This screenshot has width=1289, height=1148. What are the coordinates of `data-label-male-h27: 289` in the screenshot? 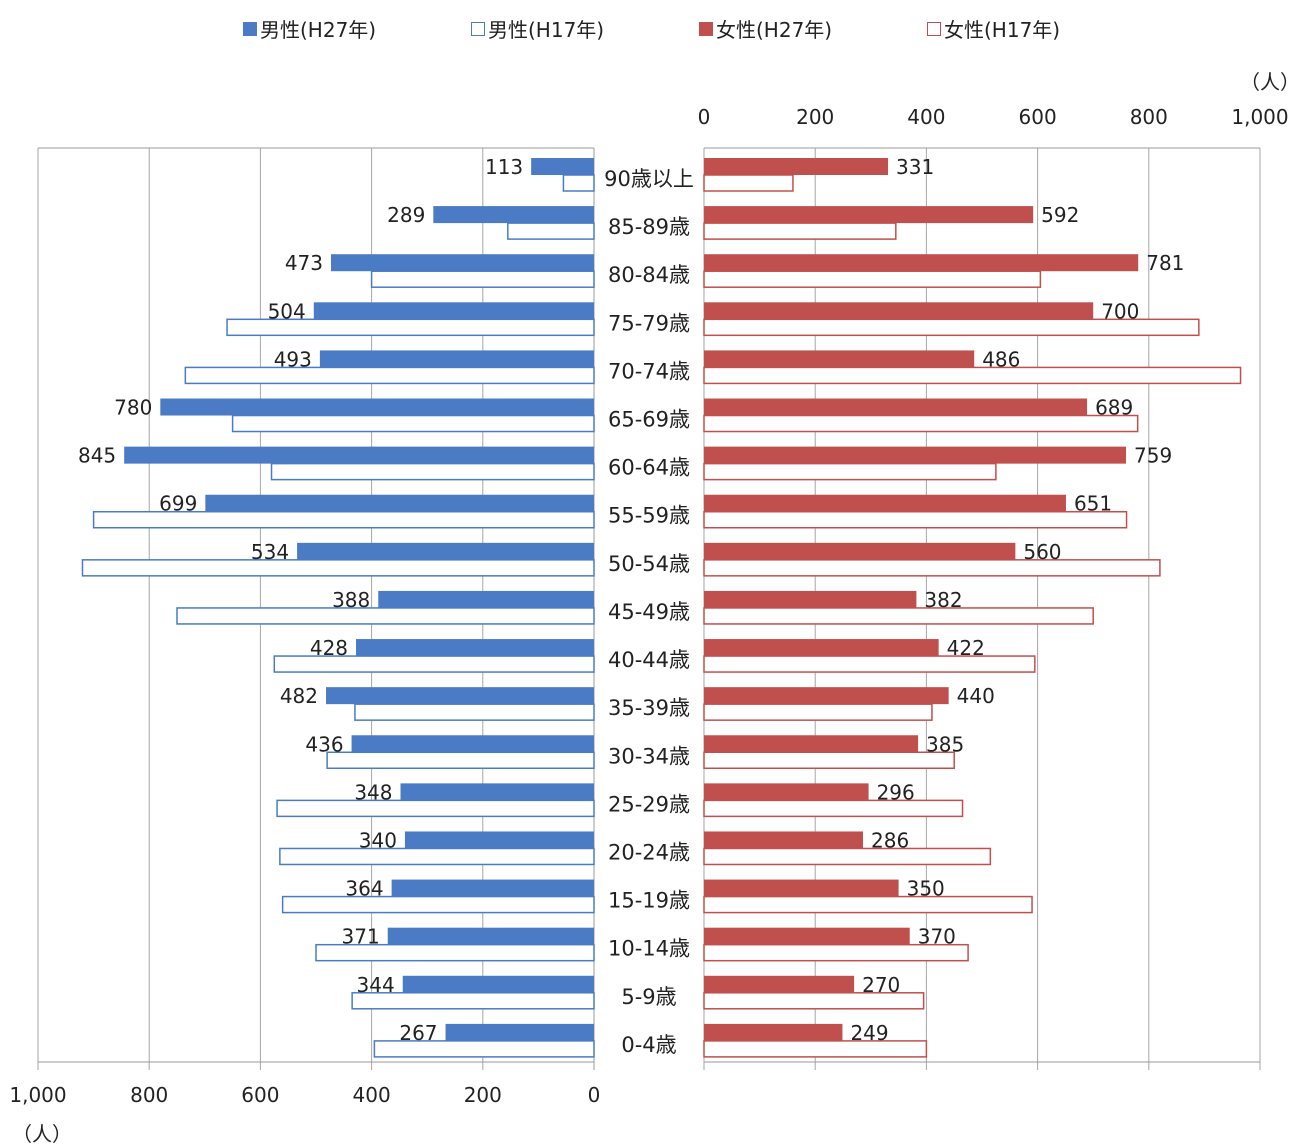 It's located at (406, 215).